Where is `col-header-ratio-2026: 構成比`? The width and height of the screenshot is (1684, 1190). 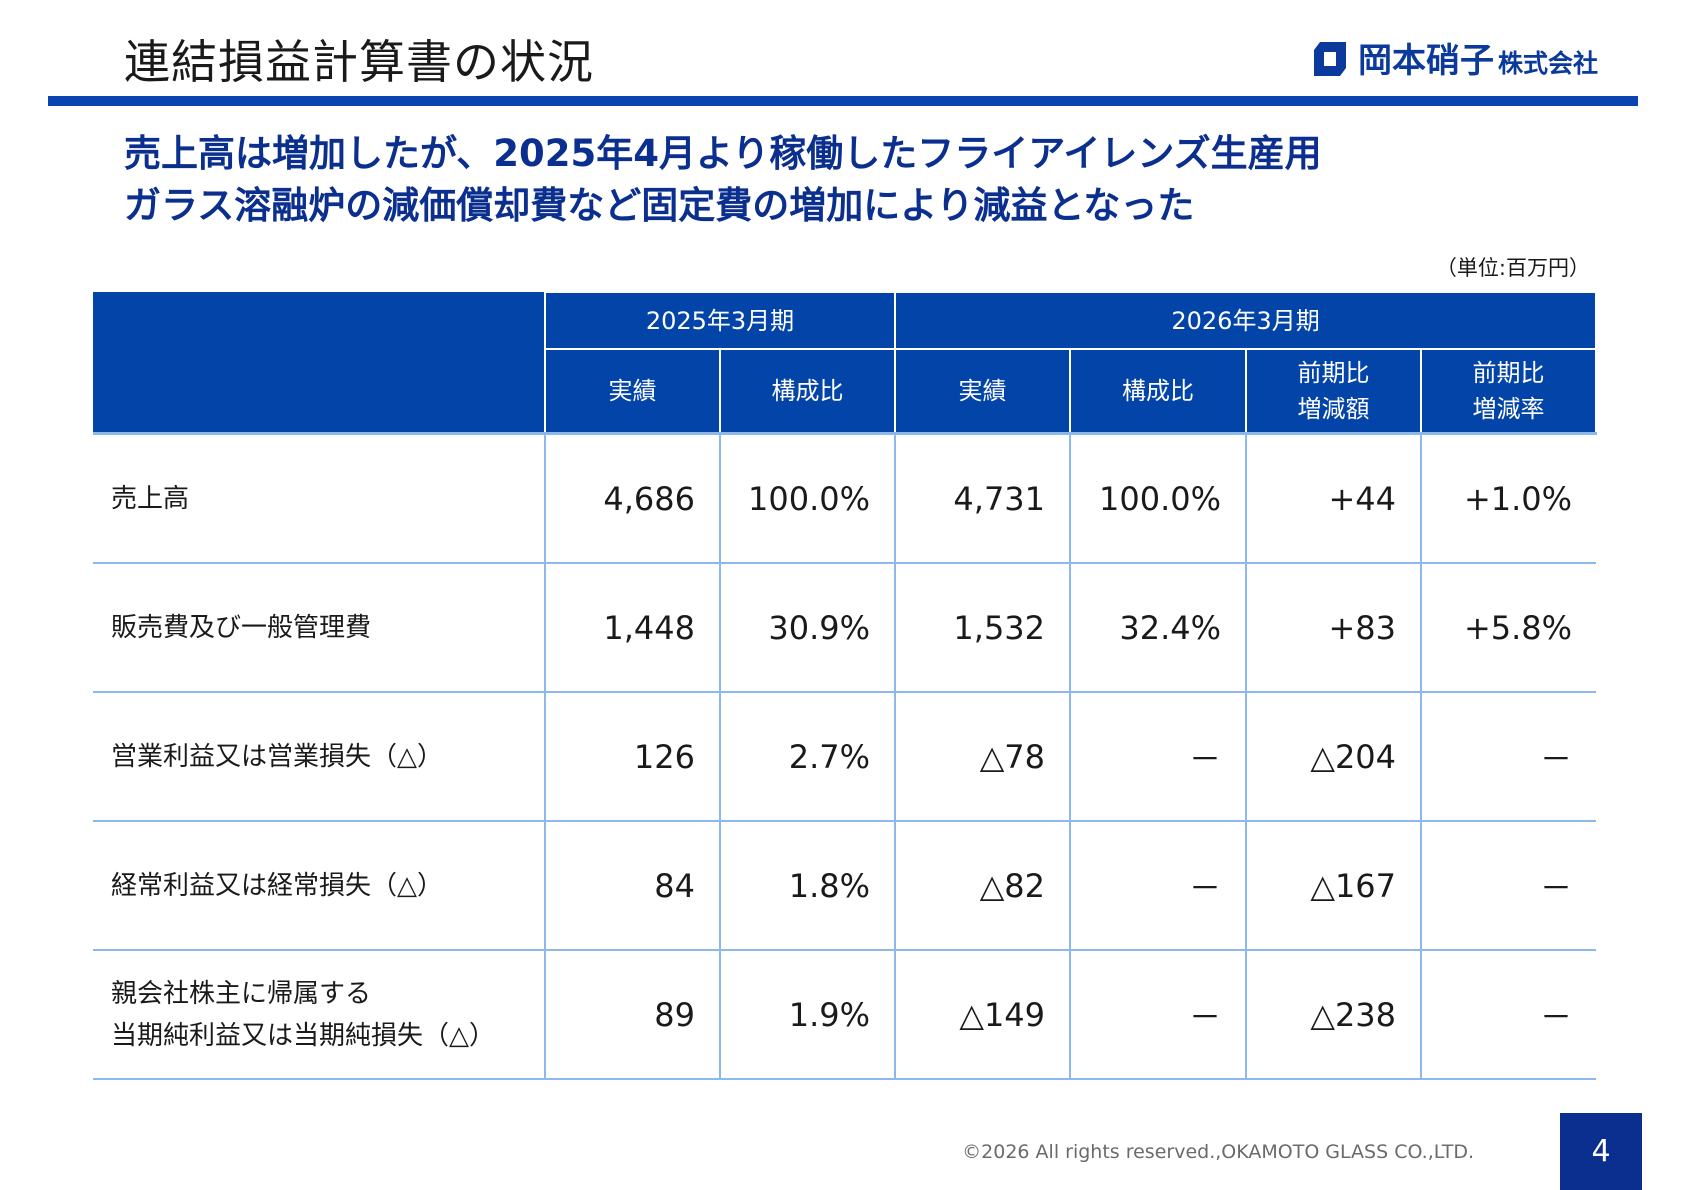
col-header-ratio-2026: 構成比 is located at coordinates (1158, 391).